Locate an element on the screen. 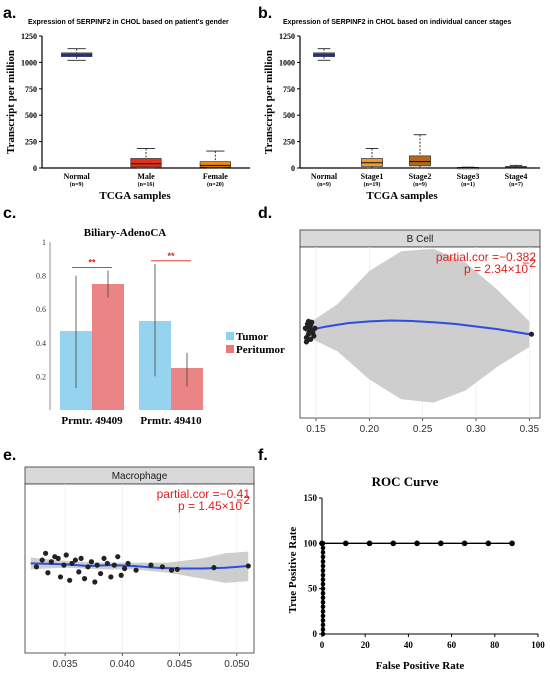 The width and height of the screenshot is (550, 680). y-tick-label: 250 is located at coordinates (31, 142).